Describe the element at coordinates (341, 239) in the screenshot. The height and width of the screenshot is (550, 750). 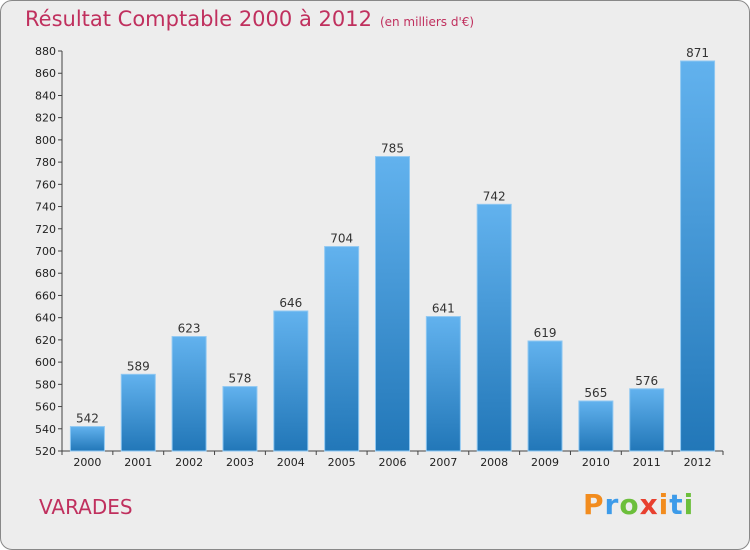
I see `bar-value-label: 704` at that location.